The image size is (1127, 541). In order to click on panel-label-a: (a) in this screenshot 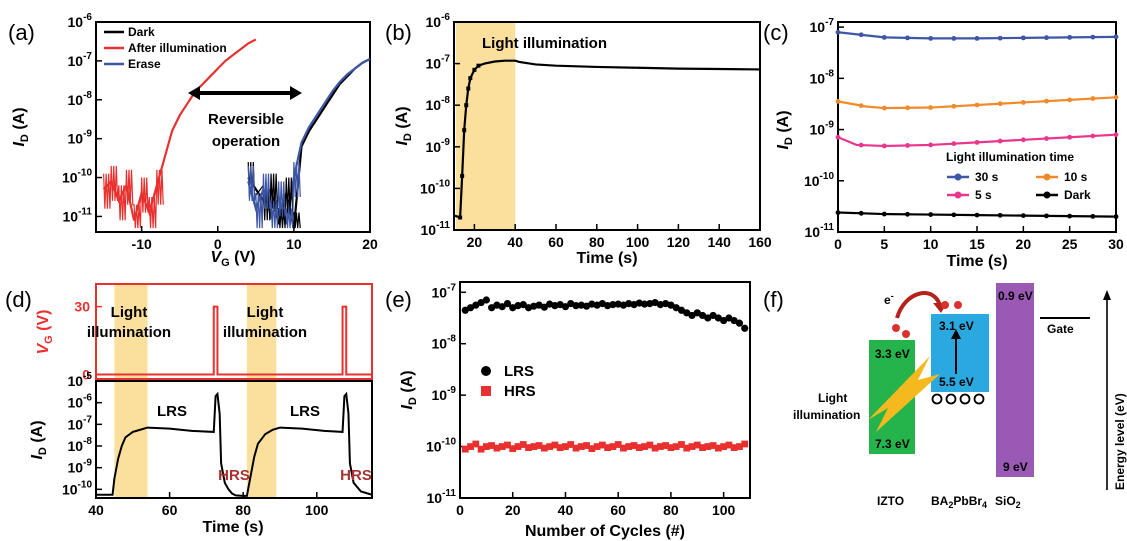, I will do `click(21, 32)`.